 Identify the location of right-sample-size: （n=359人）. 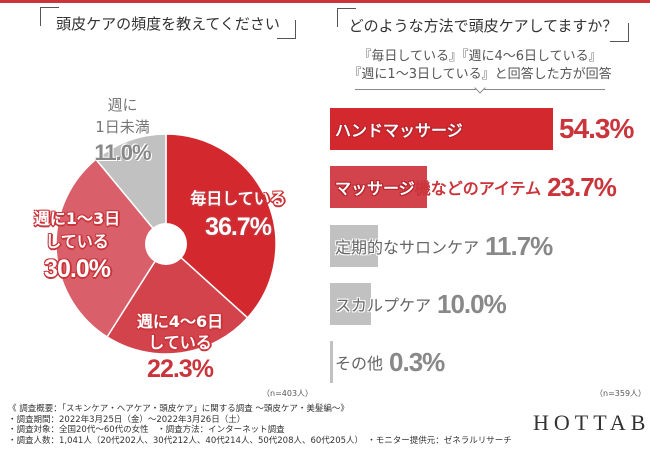
(621, 393).